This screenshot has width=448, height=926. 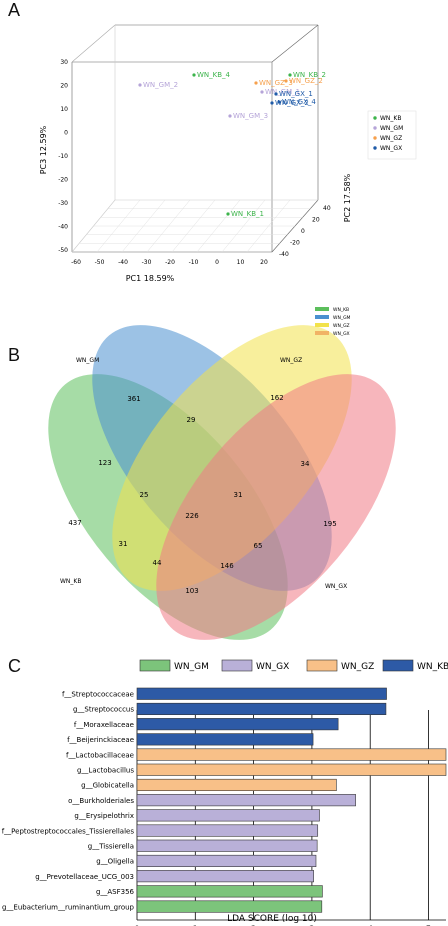 What do you see at coordinates (264, 262) in the screenshot?
I see `pca-x-tick: 20` at bounding box center [264, 262].